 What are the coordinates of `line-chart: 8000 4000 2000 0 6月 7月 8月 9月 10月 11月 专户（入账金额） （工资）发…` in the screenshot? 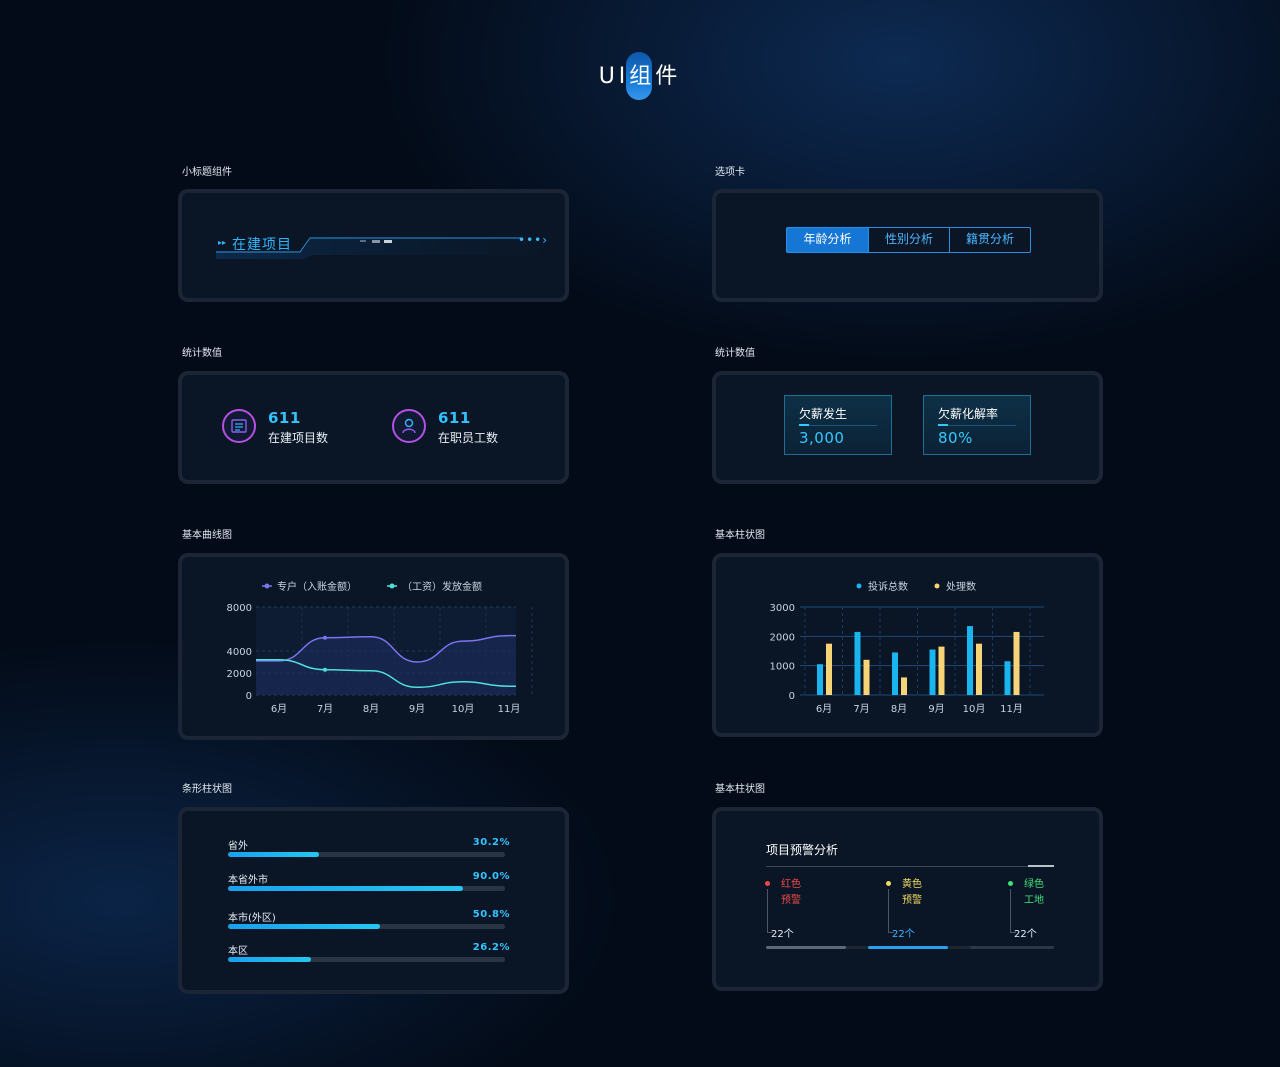 It's located at (380, 647).